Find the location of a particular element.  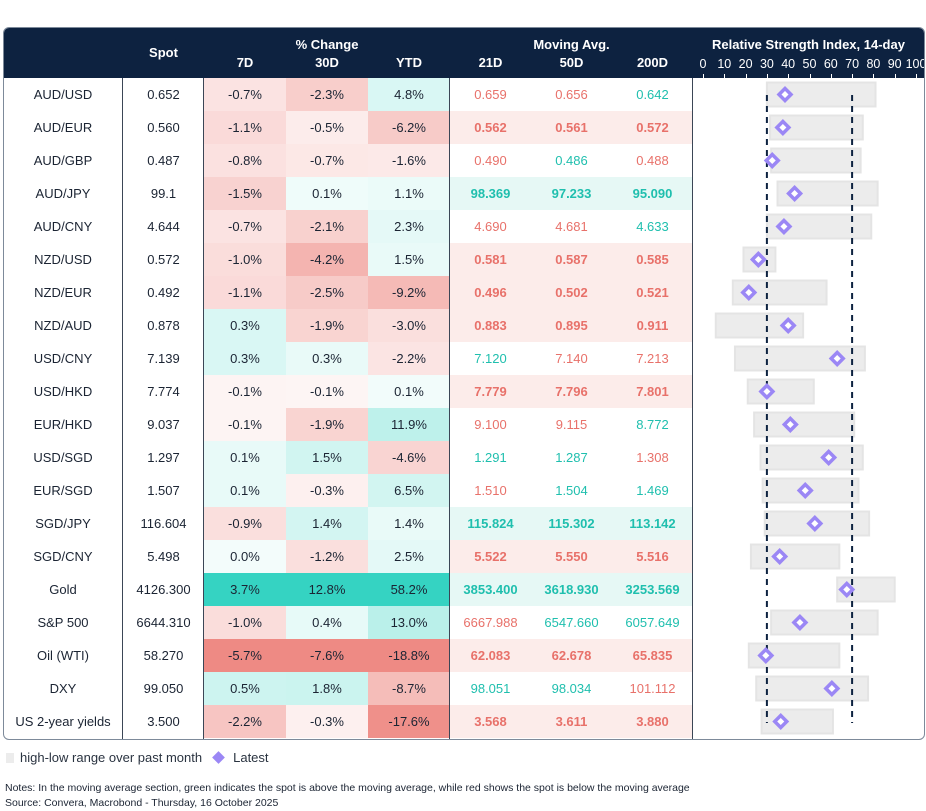

cell-d30: 1.4% is located at coordinates (327, 523).